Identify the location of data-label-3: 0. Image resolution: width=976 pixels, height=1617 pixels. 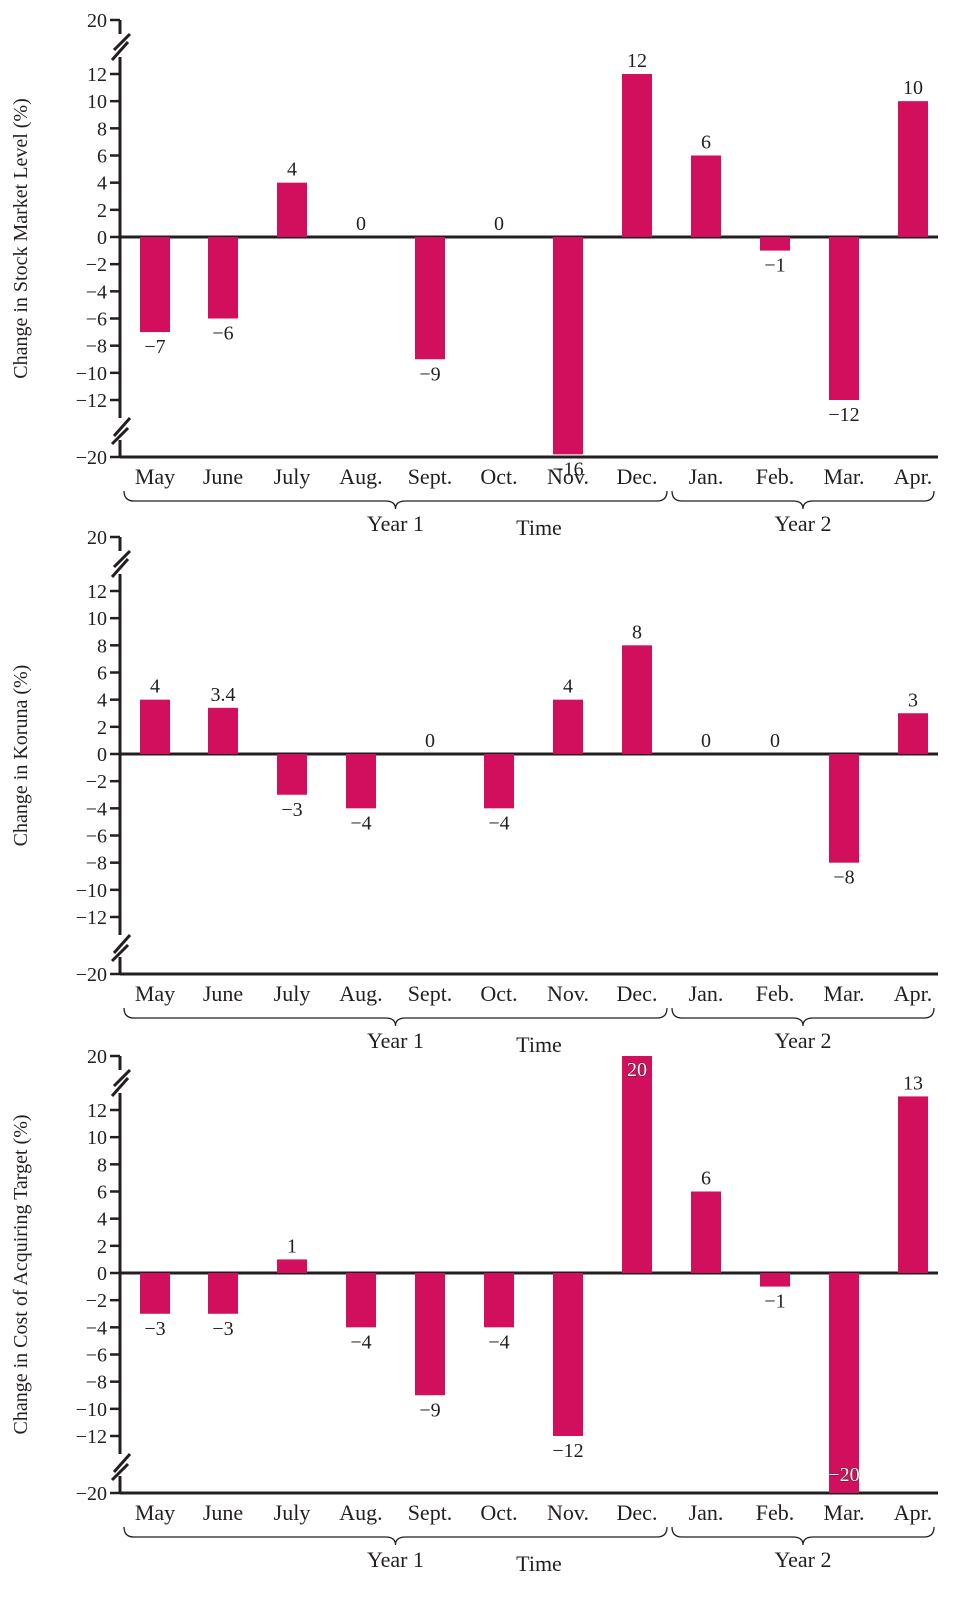
(361, 224).